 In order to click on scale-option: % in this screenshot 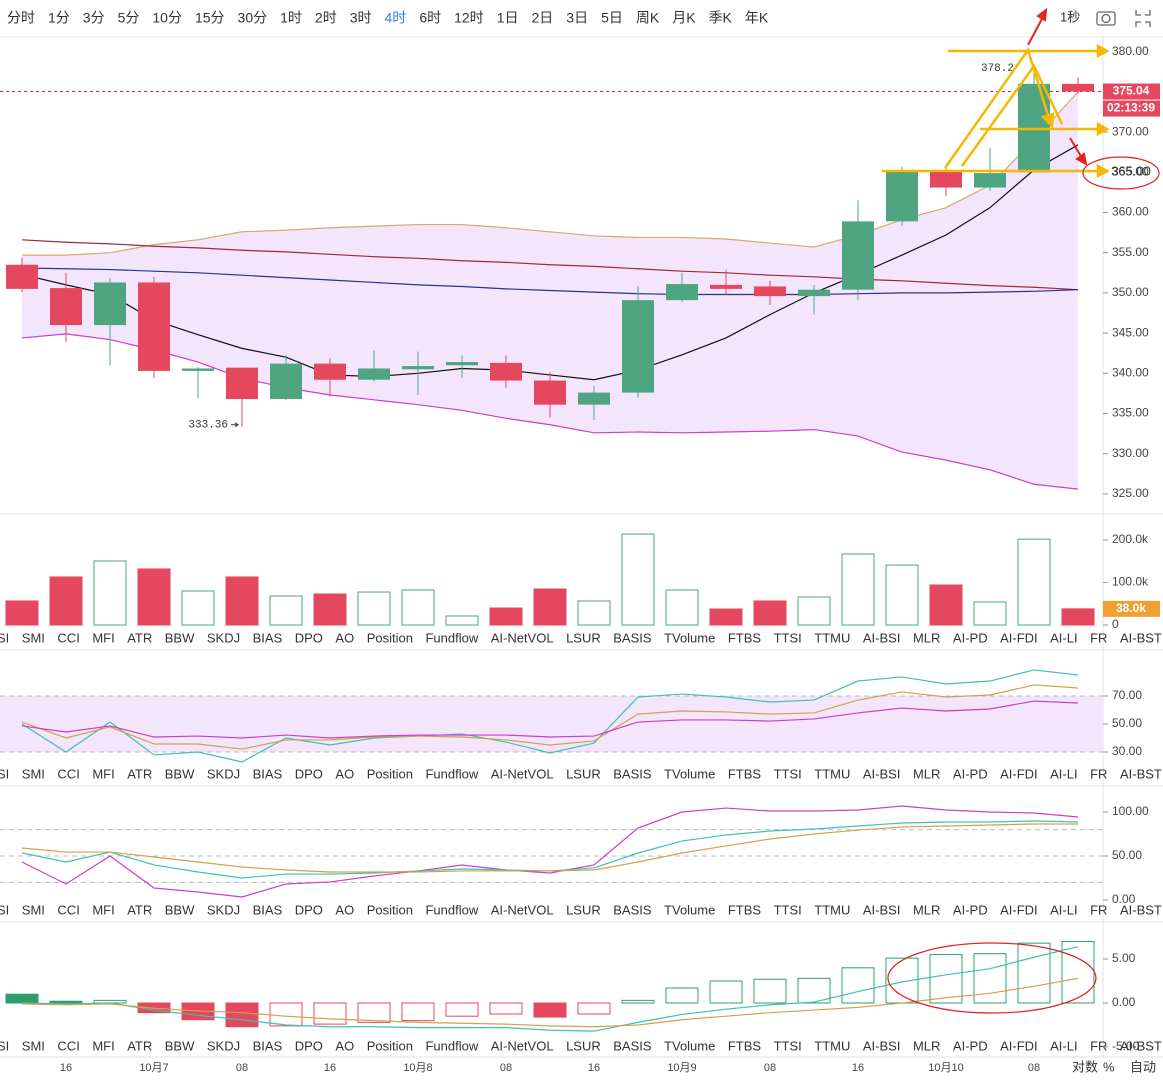, I will do `click(1109, 1066)`.